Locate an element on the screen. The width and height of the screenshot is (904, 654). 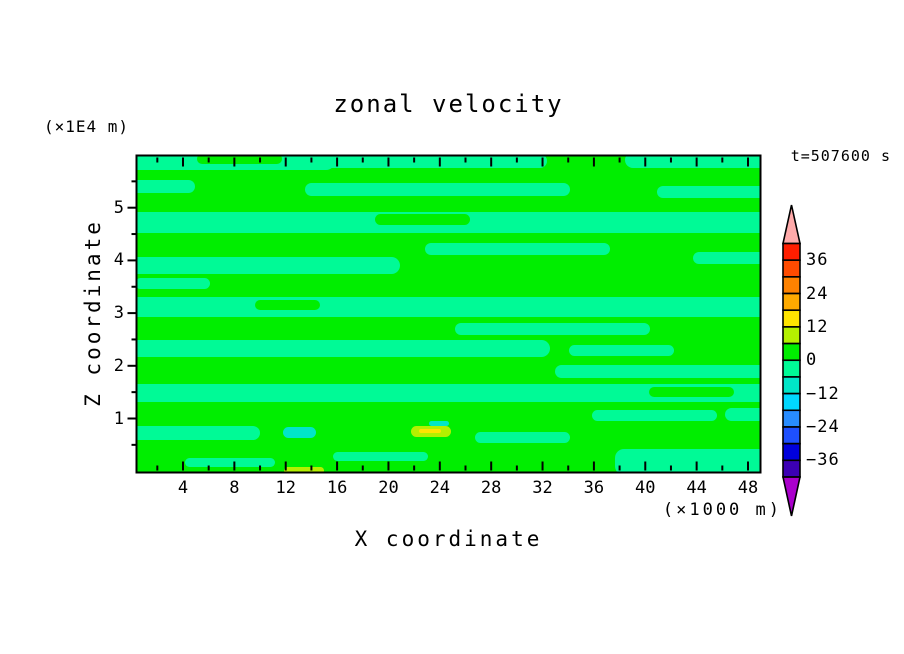
x-tick-label: 28 is located at coordinates (491, 488).